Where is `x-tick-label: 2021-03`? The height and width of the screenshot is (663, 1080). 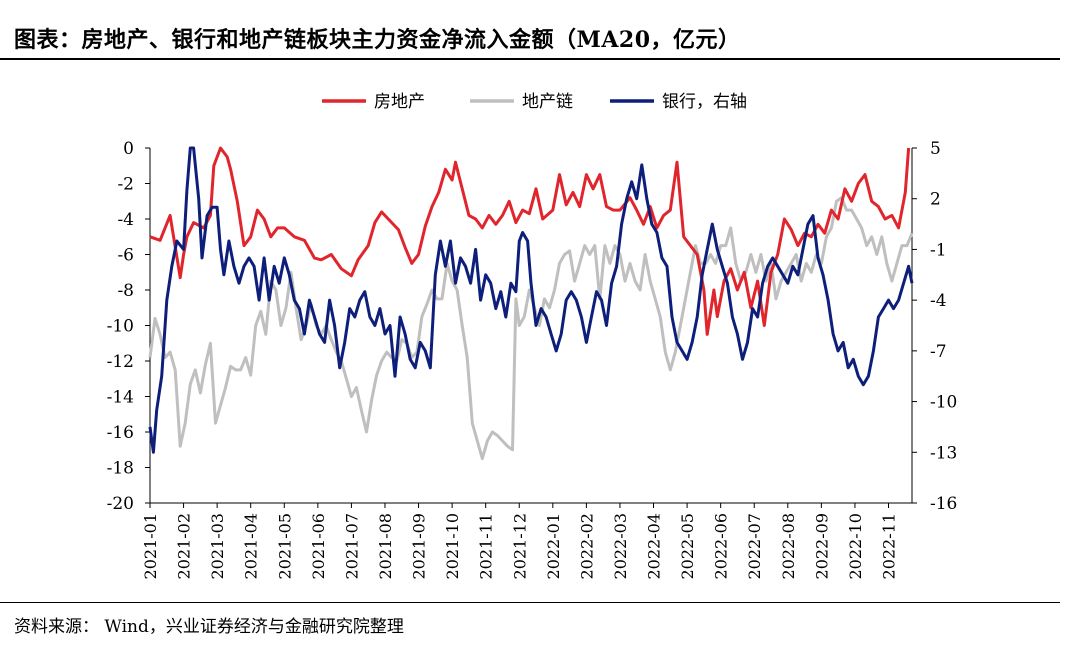 x-tick-label: 2021-03 is located at coordinates (217, 546).